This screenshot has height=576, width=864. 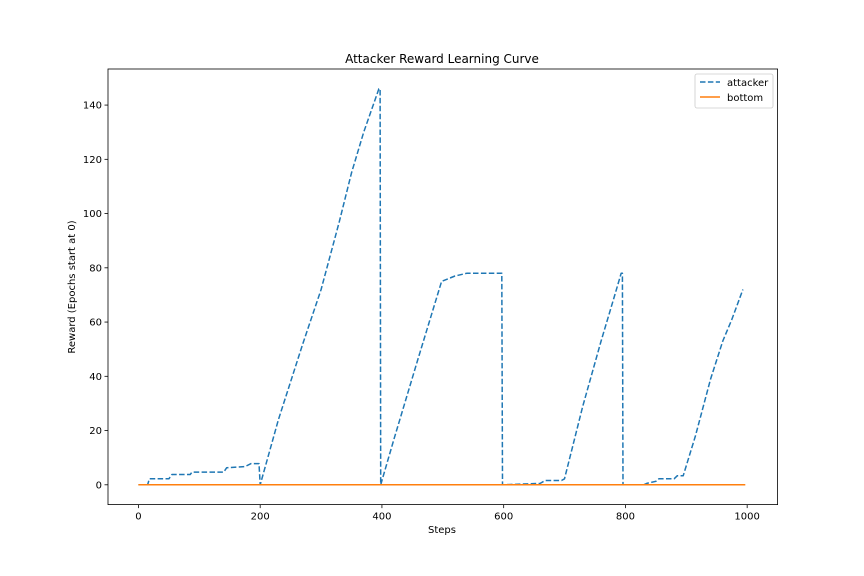 I want to click on chart-title: Attacker Reward Learning Curve, so click(x=442, y=59).